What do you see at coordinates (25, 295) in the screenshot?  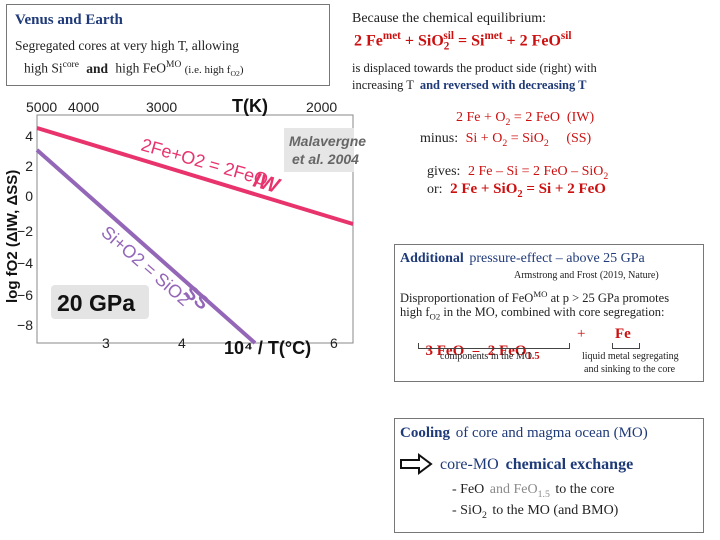 I see `y-tick: −6` at bounding box center [25, 295].